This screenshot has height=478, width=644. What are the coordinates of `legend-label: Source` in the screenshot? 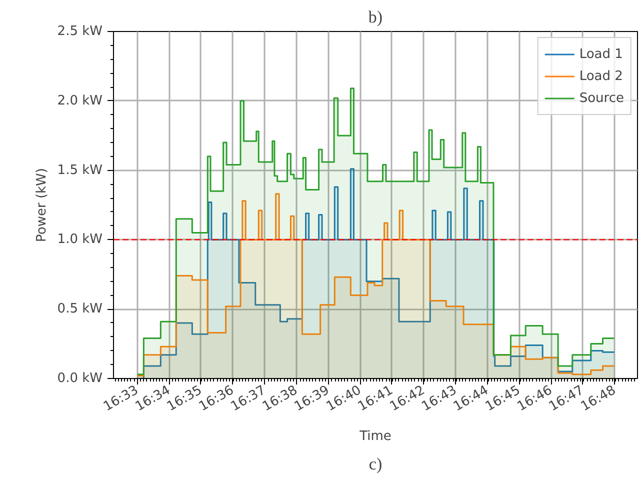 It's located at (601, 98).